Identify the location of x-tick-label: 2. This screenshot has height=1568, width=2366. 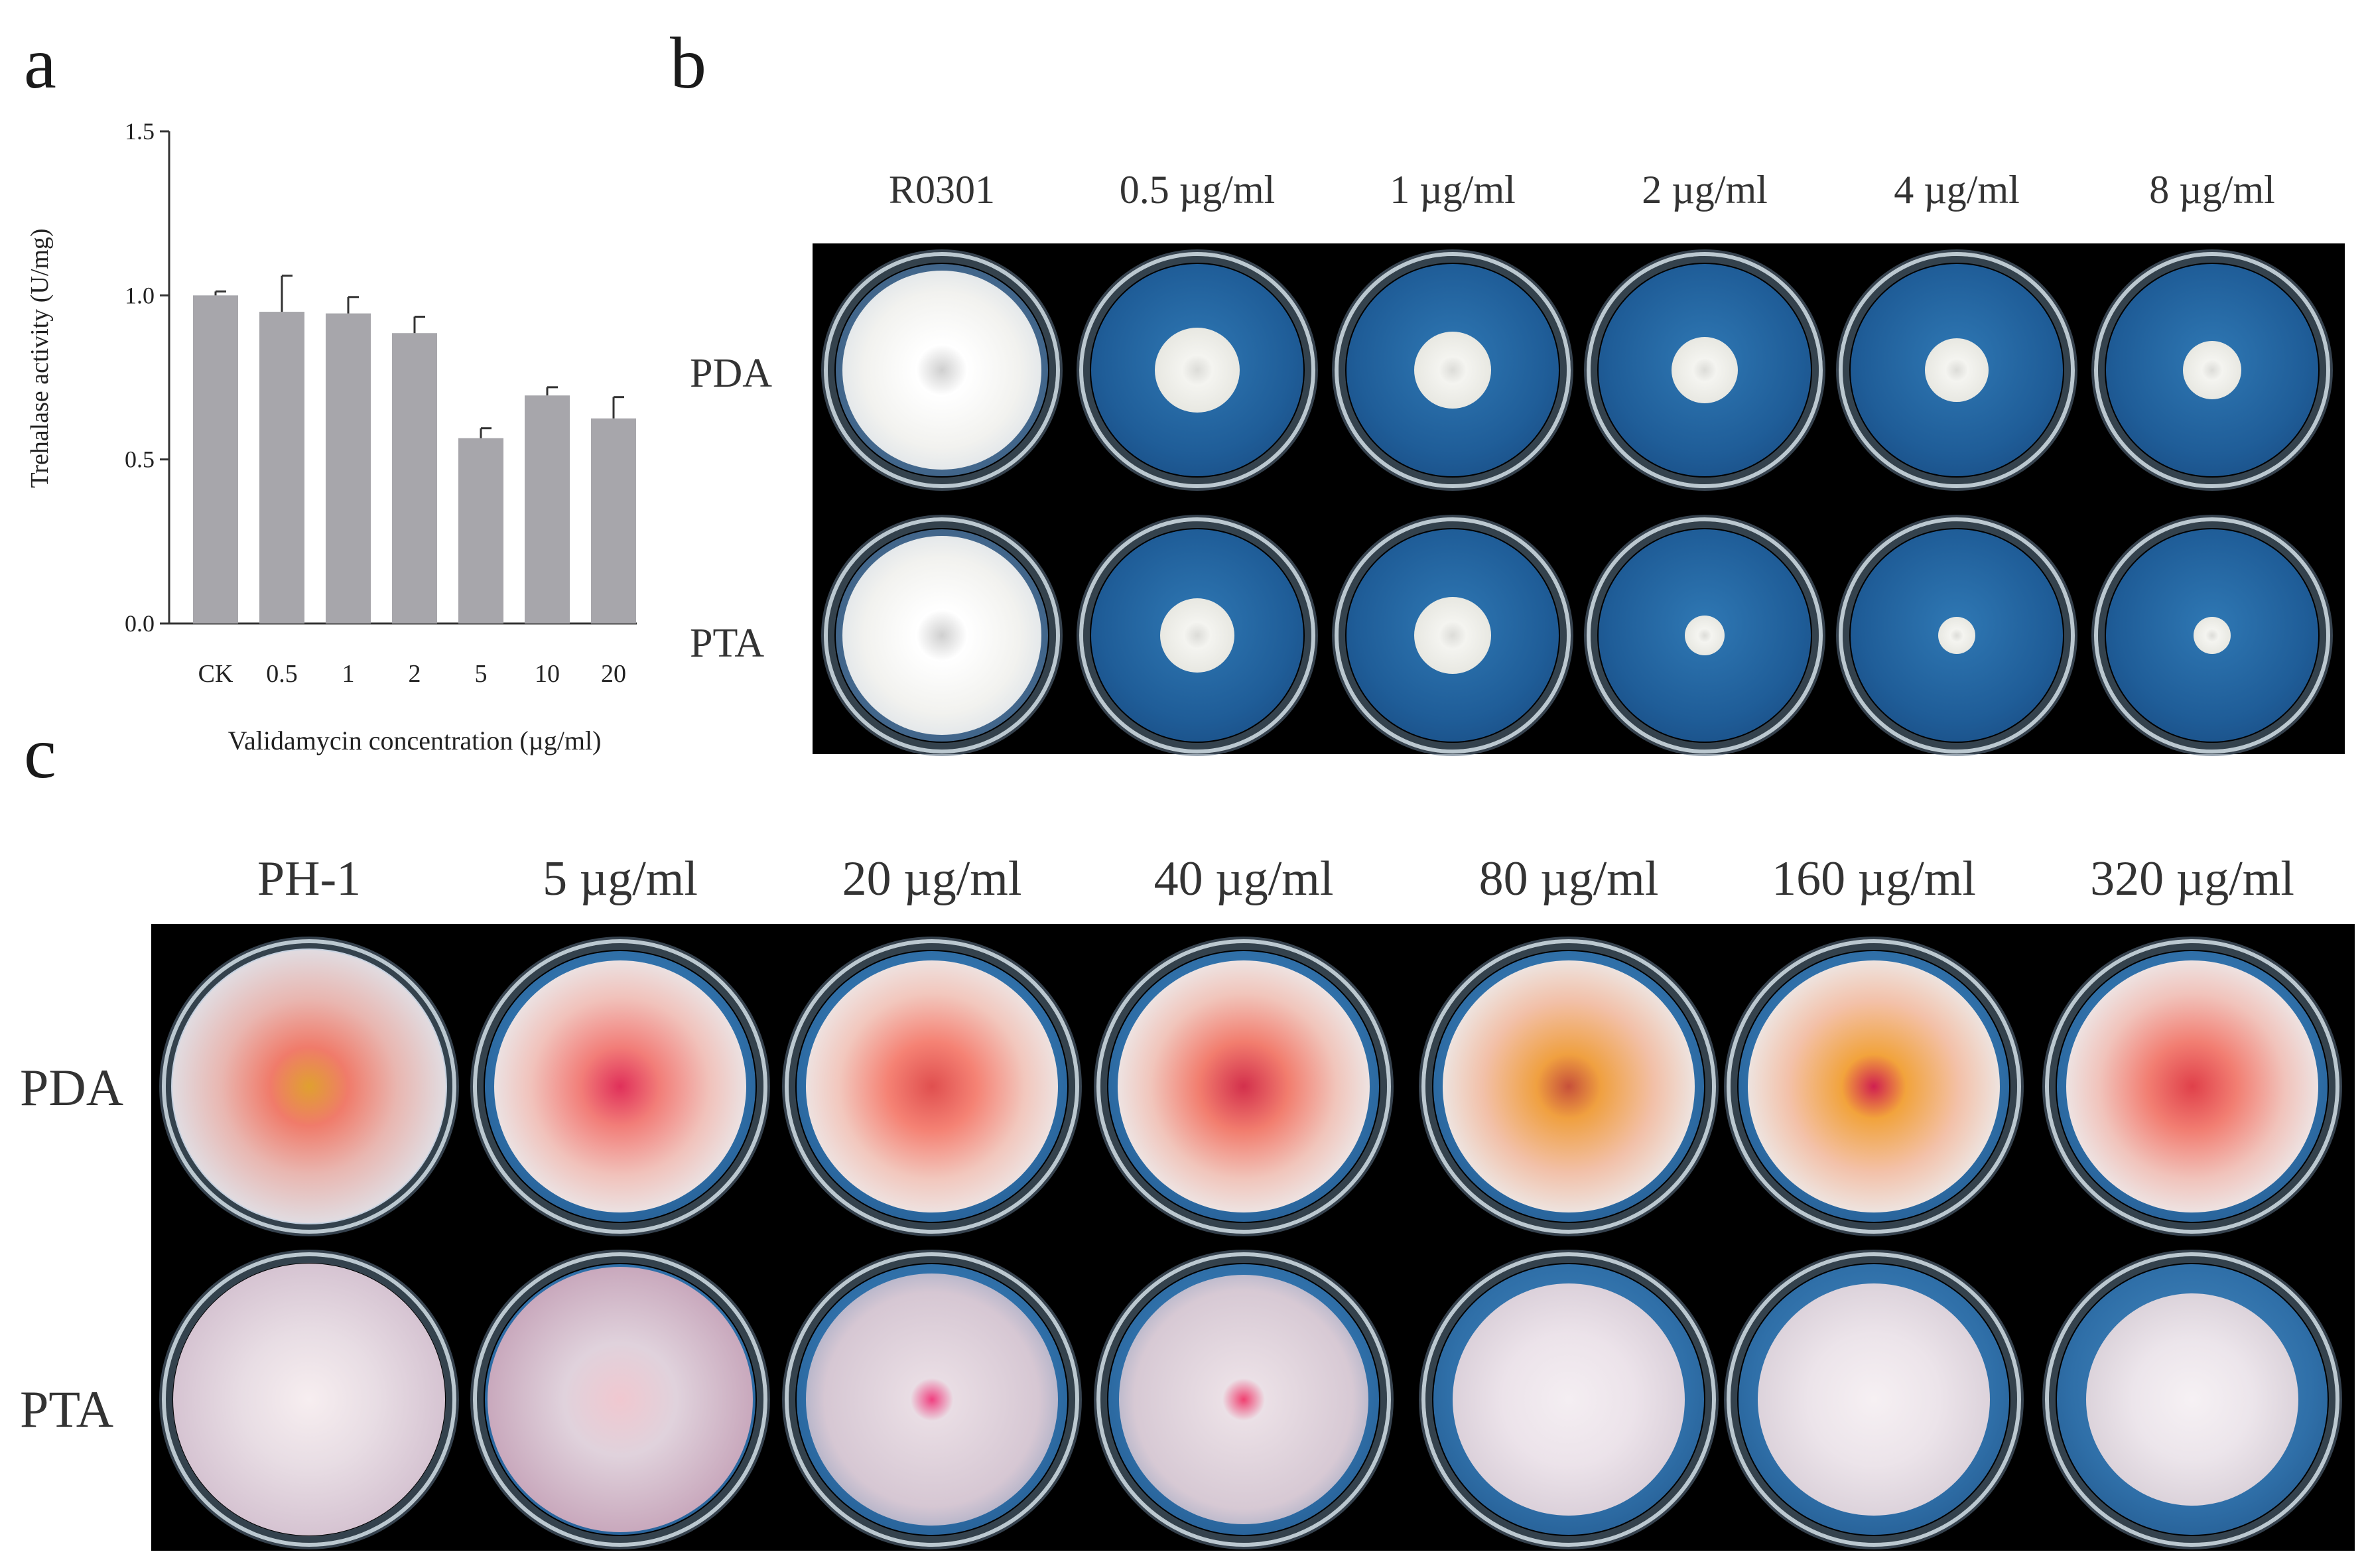
(415, 674).